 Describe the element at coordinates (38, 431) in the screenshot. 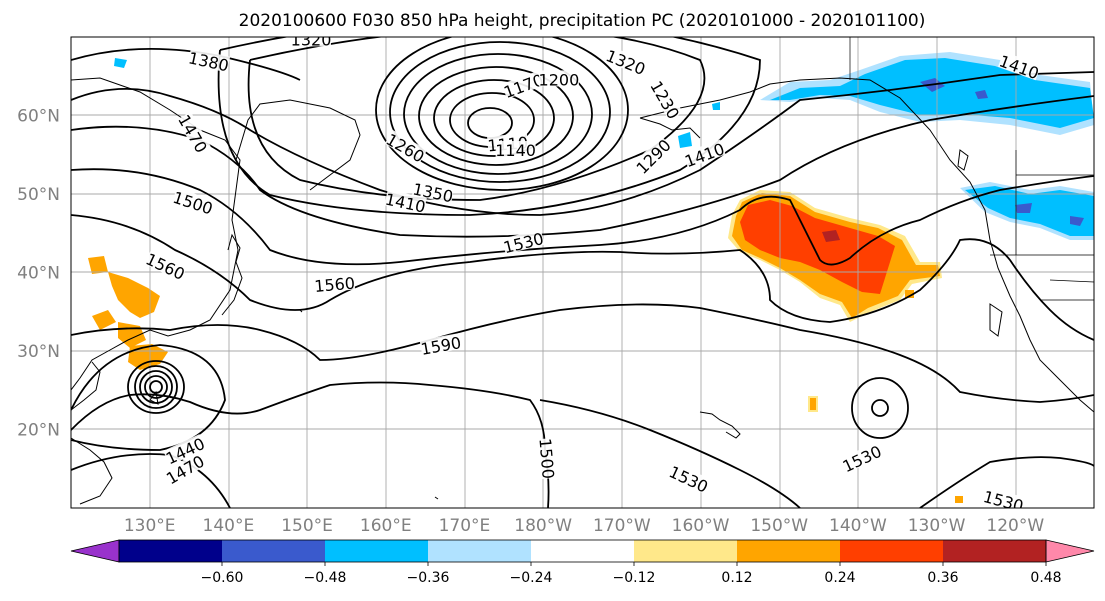

I see `lat-tick-label: 20°N` at that location.